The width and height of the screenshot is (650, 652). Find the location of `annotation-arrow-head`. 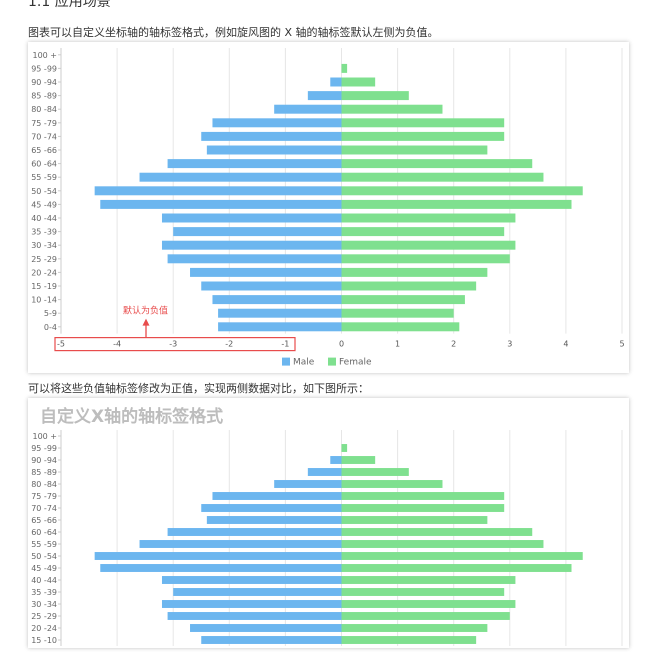

annotation-arrow-head is located at coordinates (146, 322).